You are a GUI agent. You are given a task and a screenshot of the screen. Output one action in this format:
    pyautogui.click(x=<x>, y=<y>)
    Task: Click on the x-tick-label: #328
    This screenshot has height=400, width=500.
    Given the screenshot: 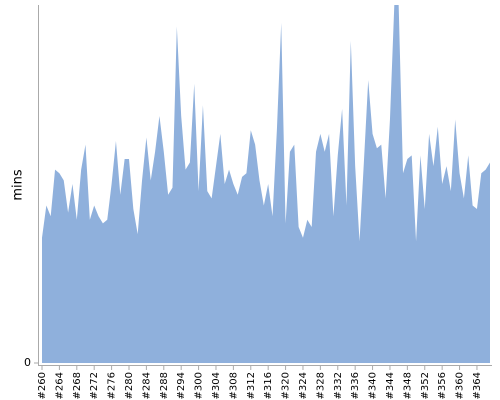 What is the action you would take?
    pyautogui.click(x=320, y=385)
    